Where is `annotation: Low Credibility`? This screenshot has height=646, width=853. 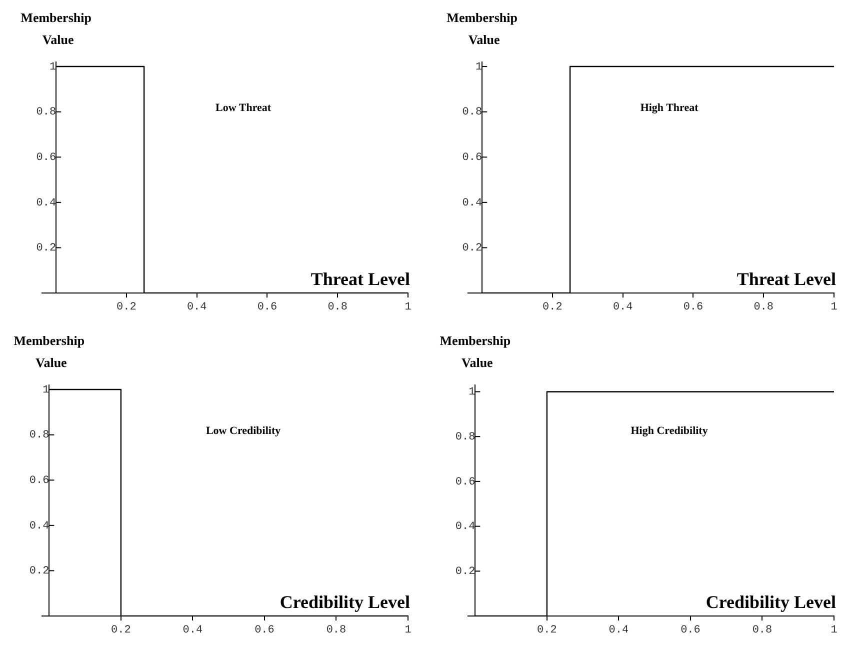 annotation: Low Credibility is located at coordinates (244, 431).